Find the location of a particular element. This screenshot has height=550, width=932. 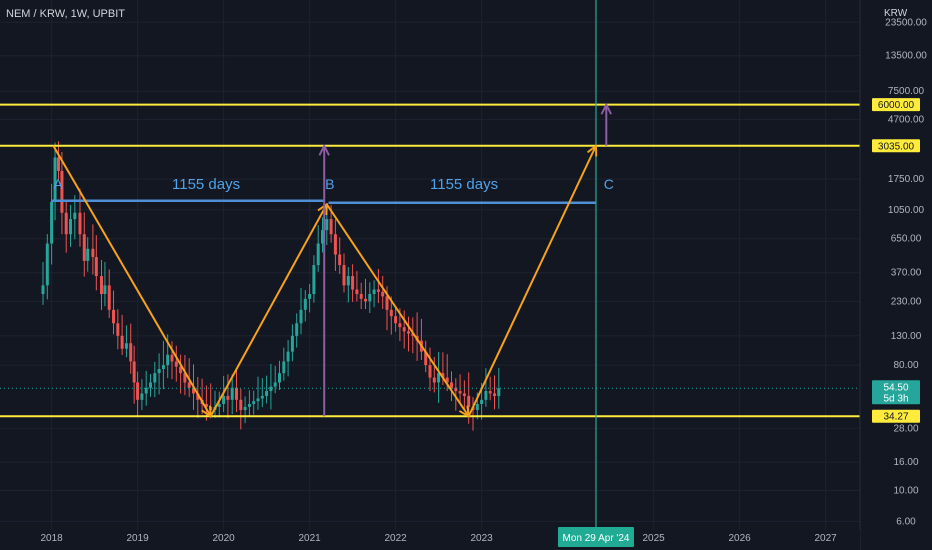

x-tick-label: 2027 is located at coordinates (825, 538).